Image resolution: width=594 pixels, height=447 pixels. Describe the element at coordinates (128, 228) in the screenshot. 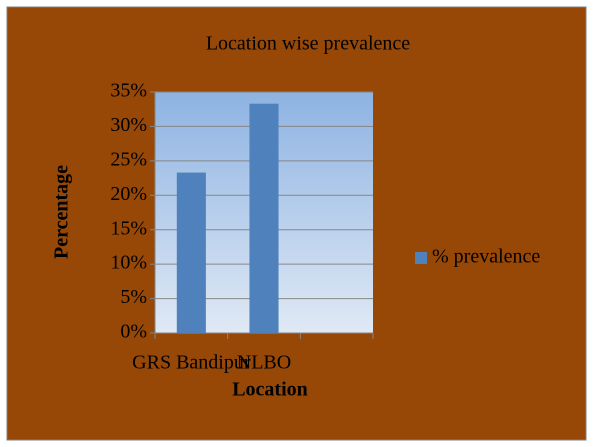

I see `y-tick-label: 15%` at that location.